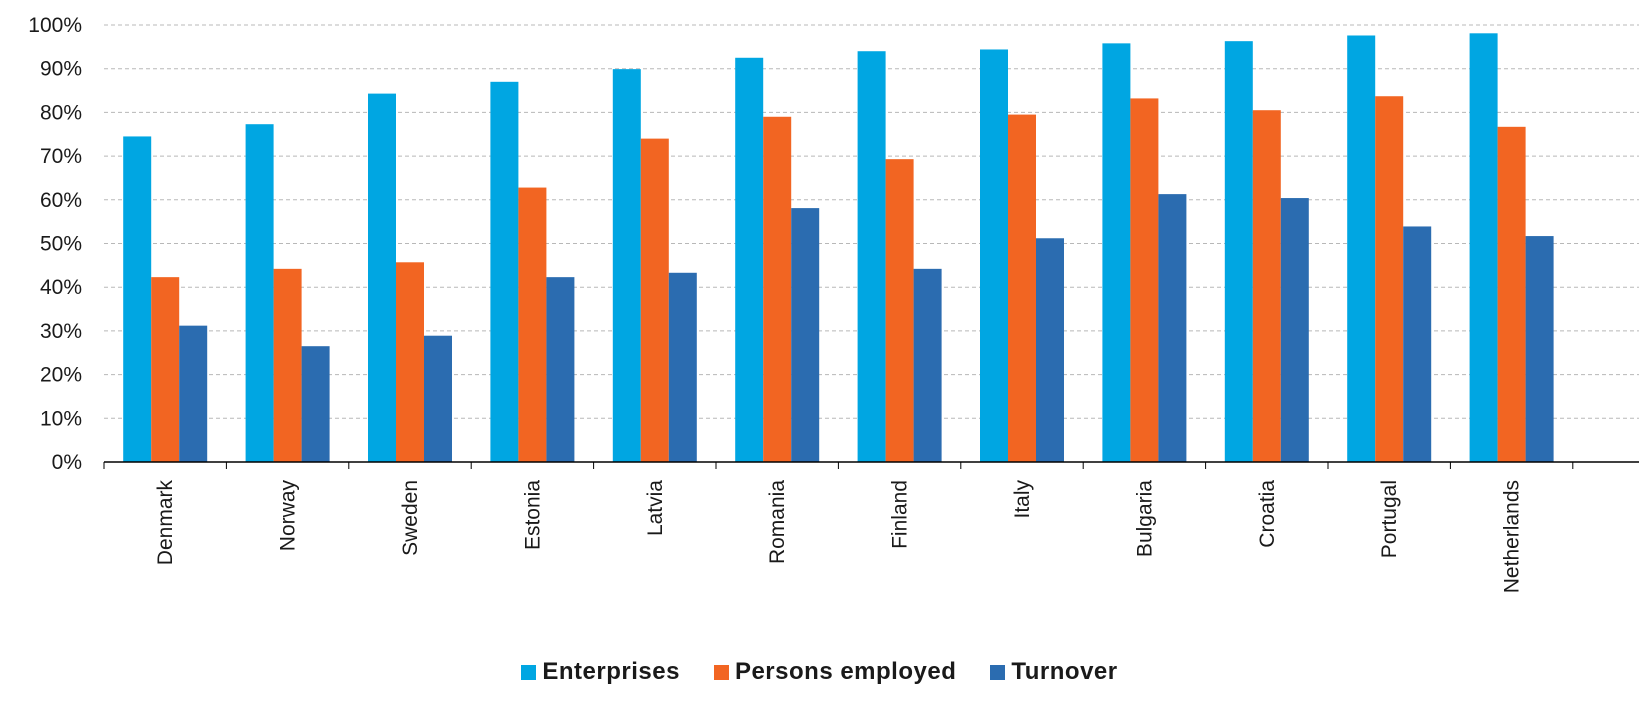  What do you see at coordinates (61, 418) in the screenshot?
I see `y-tick-label: 10%` at bounding box center [61, 418].